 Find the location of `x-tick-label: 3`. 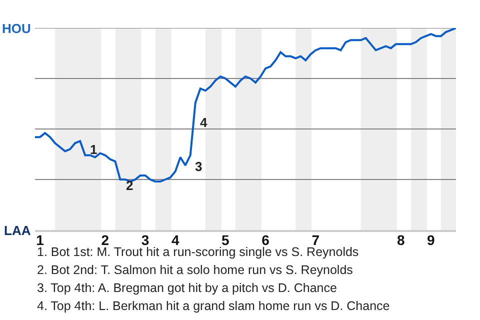

x-tick-label: 3 is located at coordinates (145, 240).